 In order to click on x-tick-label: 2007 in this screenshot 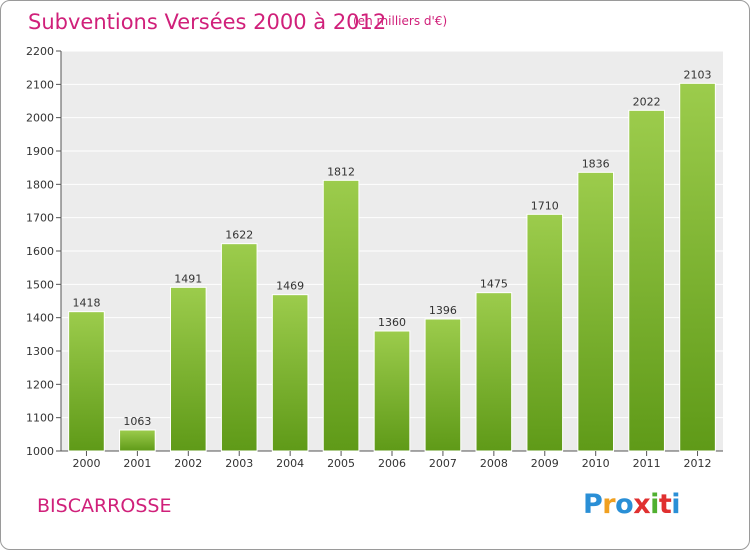, I will do `click(443, 463)`.